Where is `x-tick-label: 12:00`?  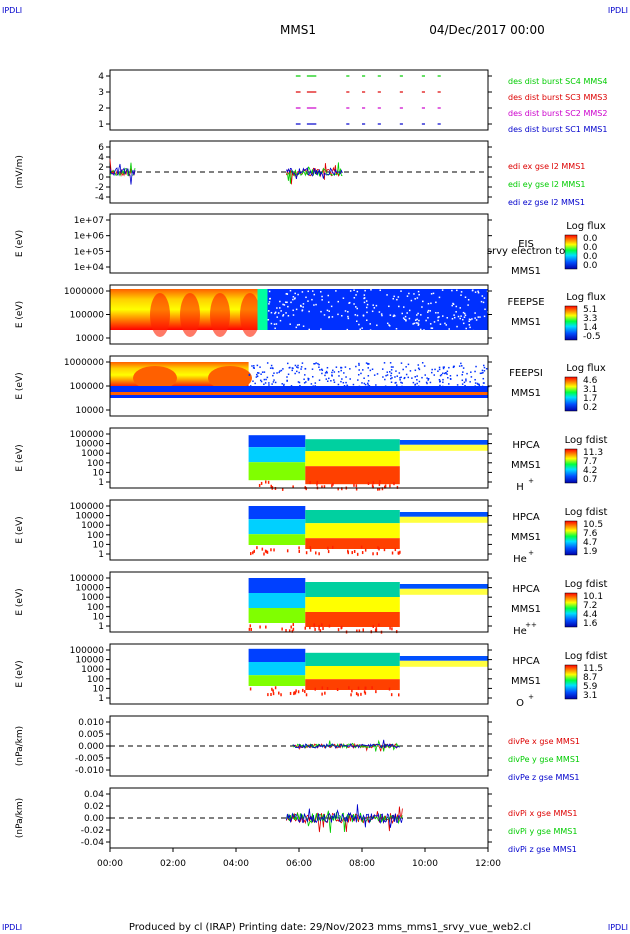
x-tick-label: 12:00 is located at coordinates (488, 864).